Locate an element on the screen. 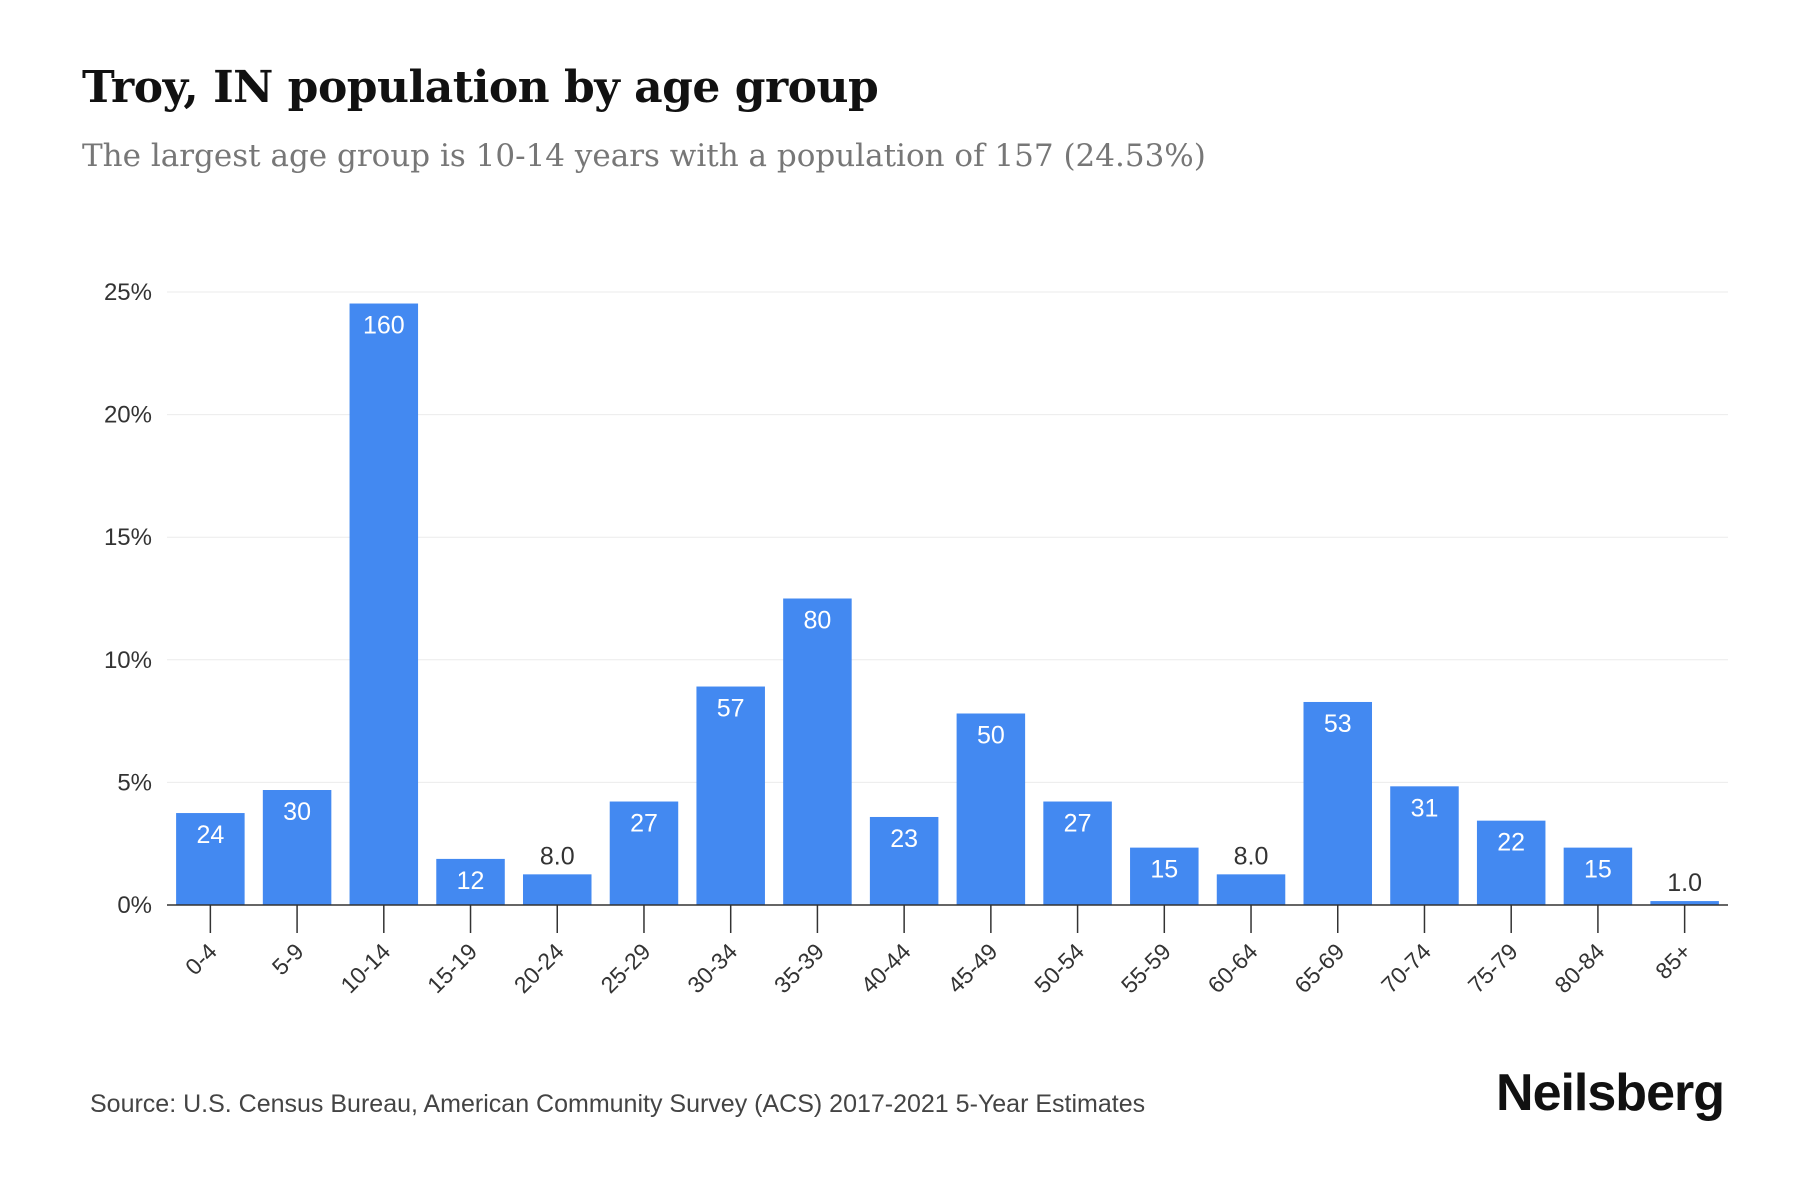  data-label: 53 is located at coordinates (1338, 724).